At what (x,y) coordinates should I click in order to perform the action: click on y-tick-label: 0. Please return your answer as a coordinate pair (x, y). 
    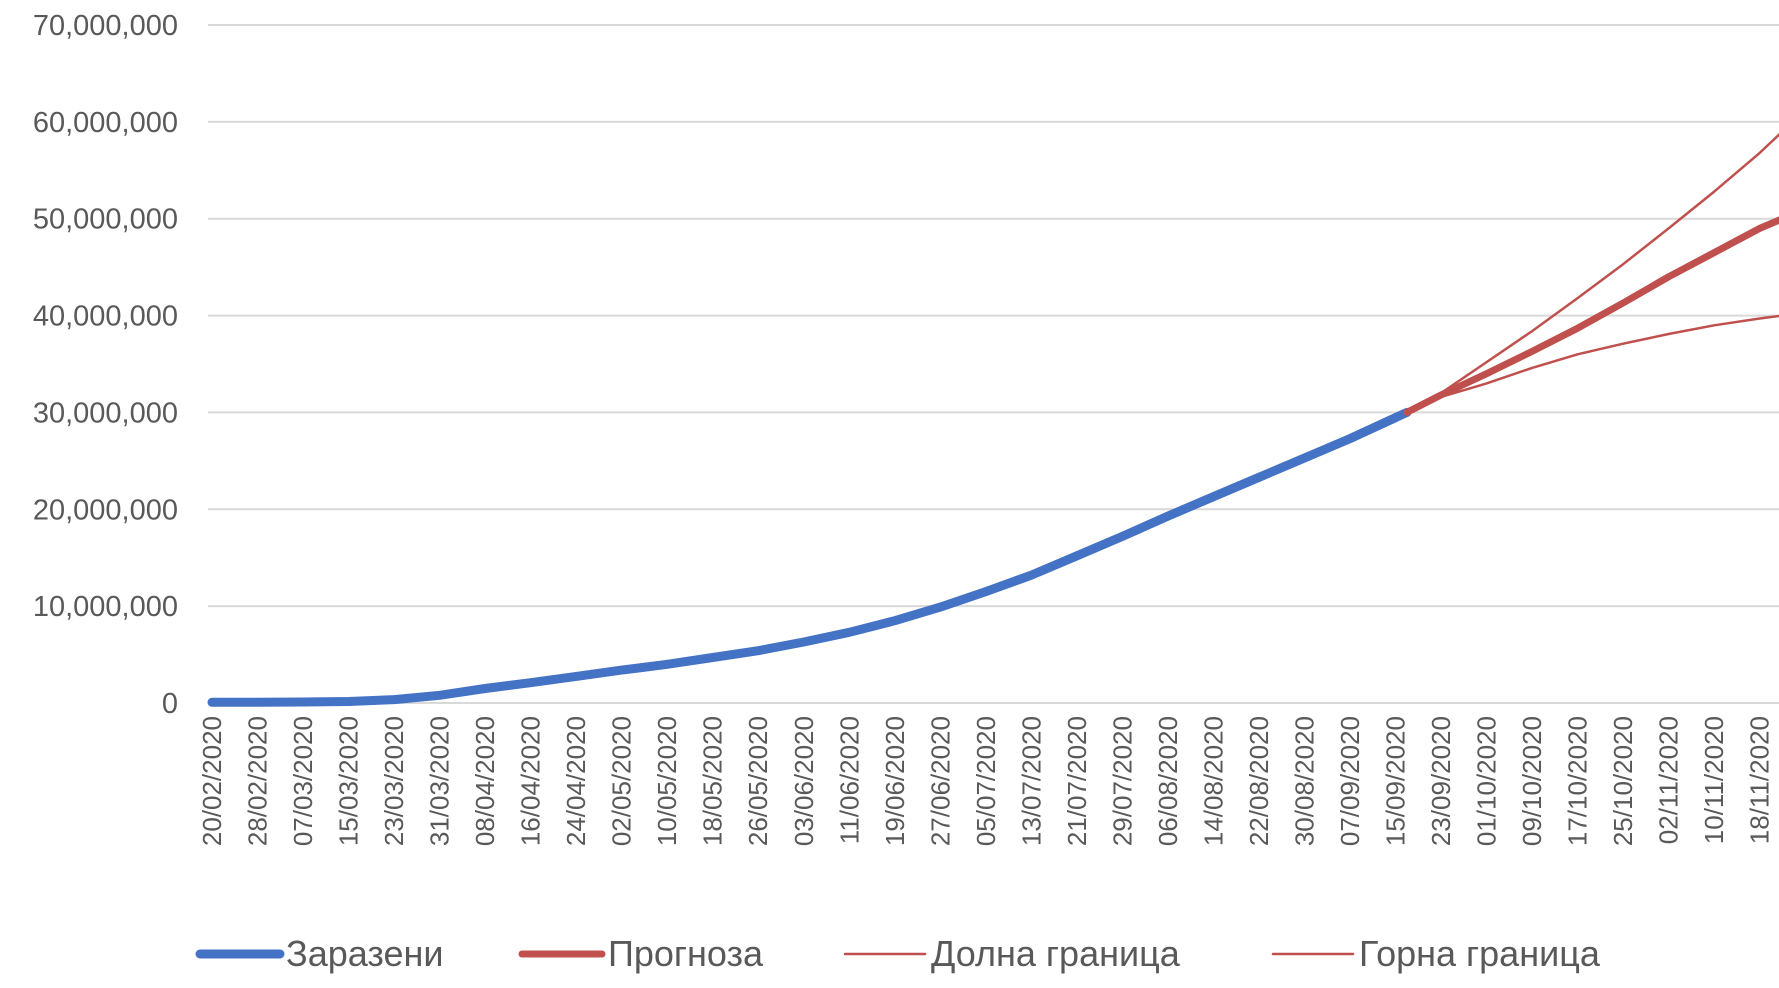
    Looking at the image, I should click on (170, 704).